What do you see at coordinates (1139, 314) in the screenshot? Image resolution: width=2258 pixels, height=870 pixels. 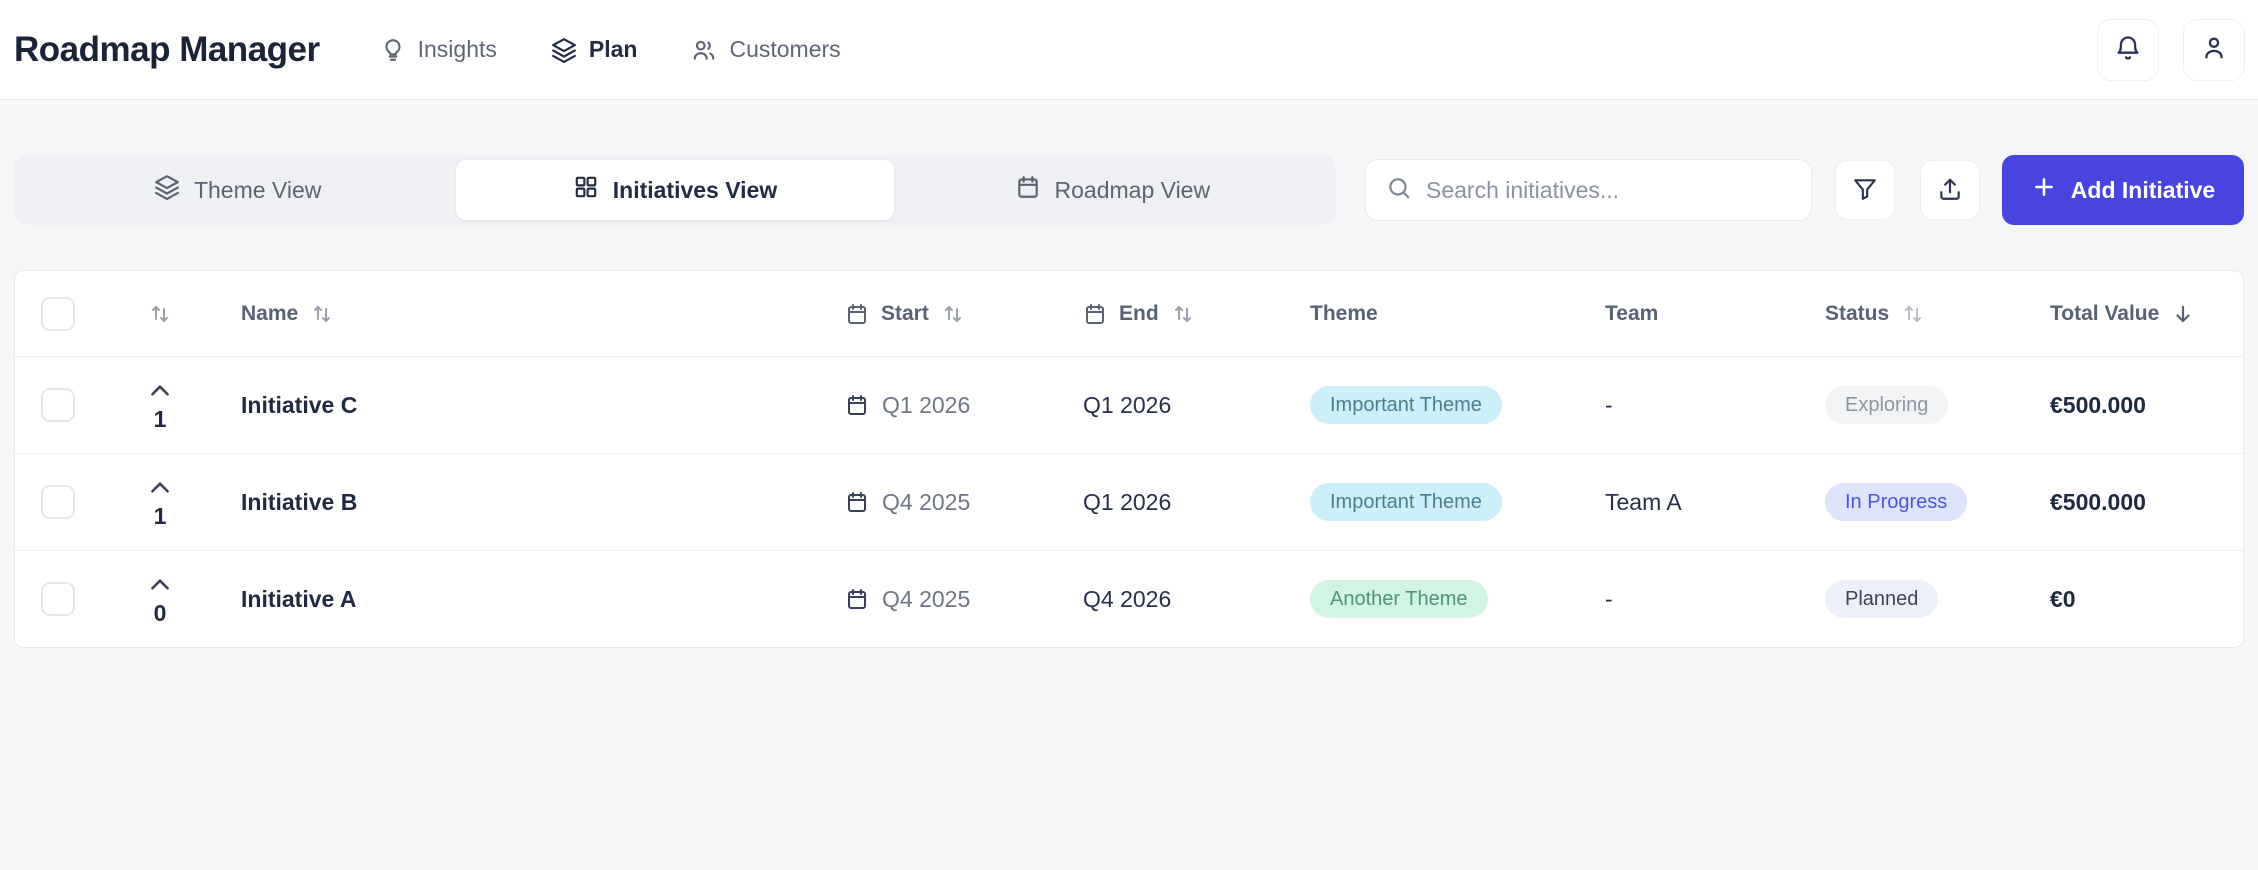 I see `column-header-end: End` at bounding box center [1139, 314].